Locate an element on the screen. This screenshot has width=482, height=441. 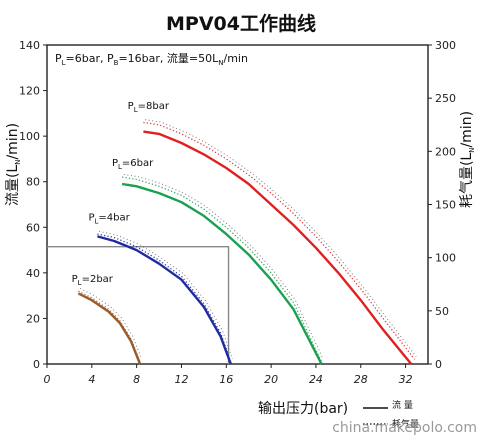
series-label-tail: =2bar is located at coordinates (98, 279).